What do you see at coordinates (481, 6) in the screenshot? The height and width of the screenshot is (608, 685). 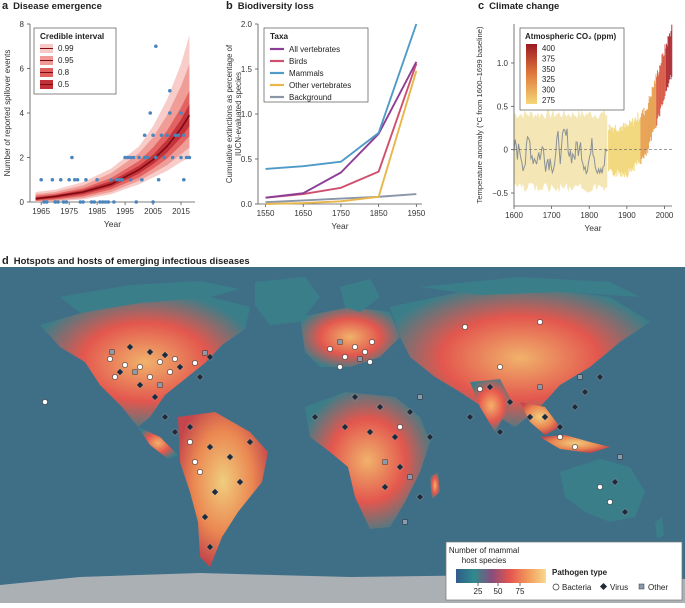 I see `panel-letter: c` at bounding box center [481, 6].